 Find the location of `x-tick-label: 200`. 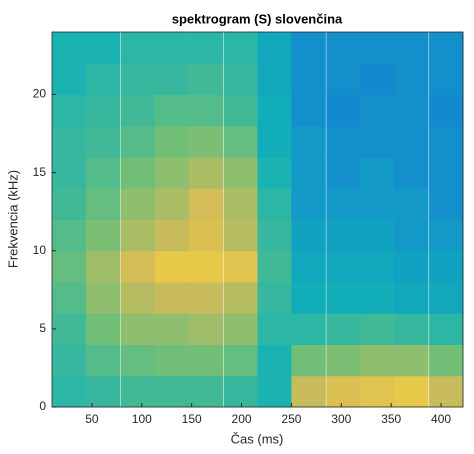

x-tick-label: 200 is located at coordinates (242, 419).